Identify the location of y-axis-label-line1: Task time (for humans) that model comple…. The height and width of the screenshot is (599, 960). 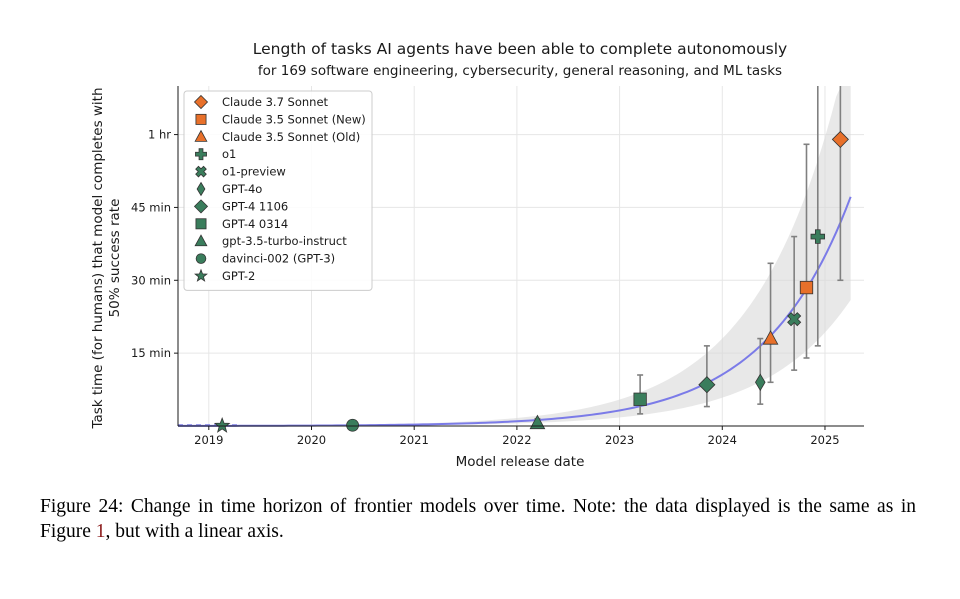
(98, 258).